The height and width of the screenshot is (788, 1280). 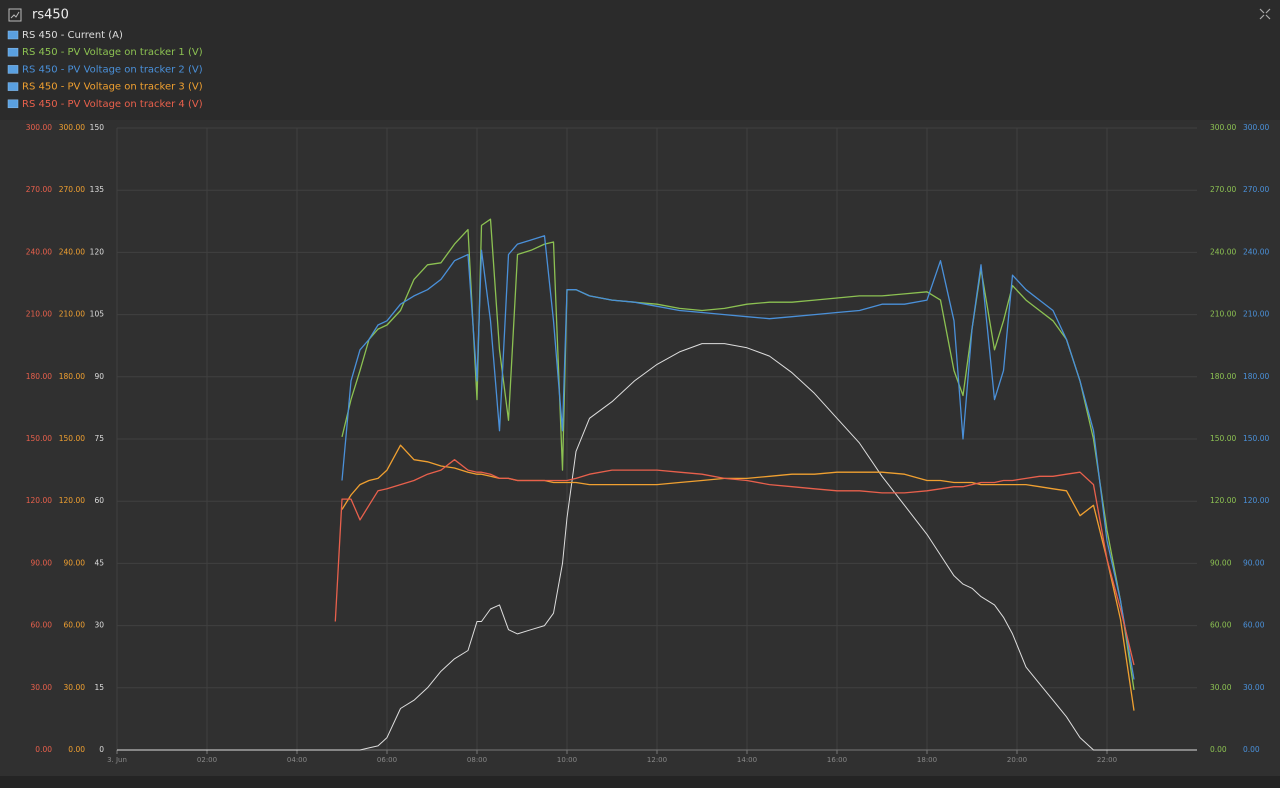 I want to click on x-tick-label: 04:00, so click(x=297, y=760).